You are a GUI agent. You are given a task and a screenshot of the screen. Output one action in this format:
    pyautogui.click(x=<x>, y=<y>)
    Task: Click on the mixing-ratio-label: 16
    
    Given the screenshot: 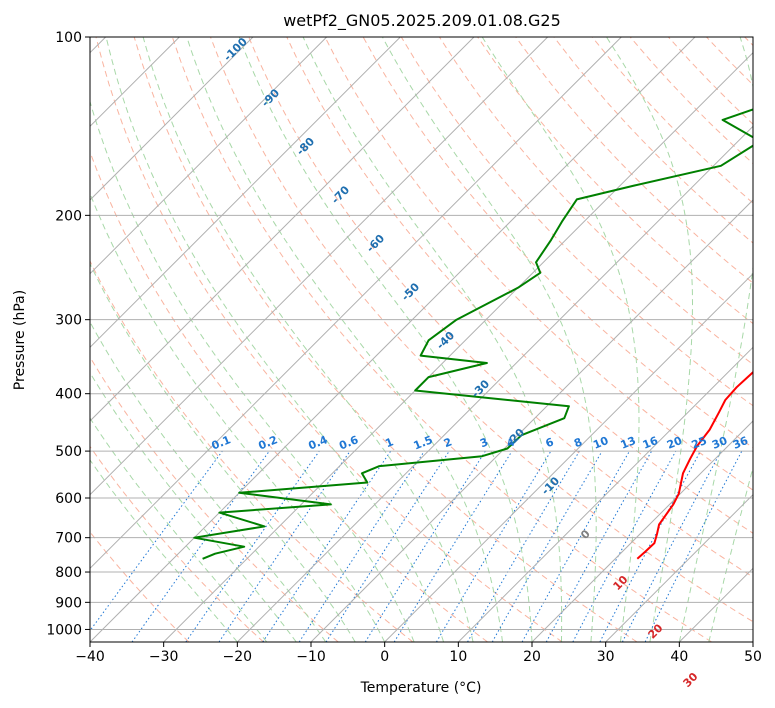 What is the action you would take?
    pyautogui.click(x=650, y=443)
    